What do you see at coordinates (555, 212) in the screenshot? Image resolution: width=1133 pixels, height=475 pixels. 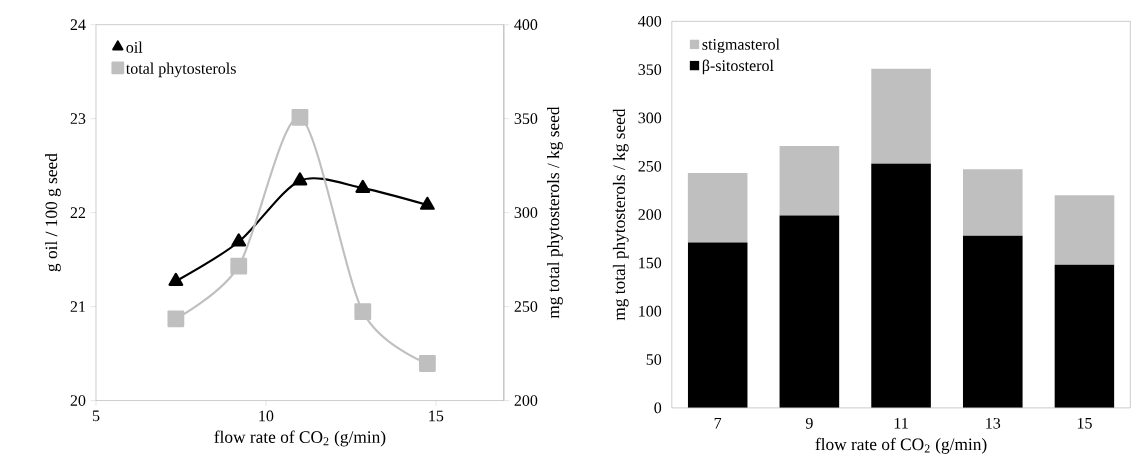 I see `y2-axis-title: mg total phytosterols / kg seed` at bounding box center [555, 212].